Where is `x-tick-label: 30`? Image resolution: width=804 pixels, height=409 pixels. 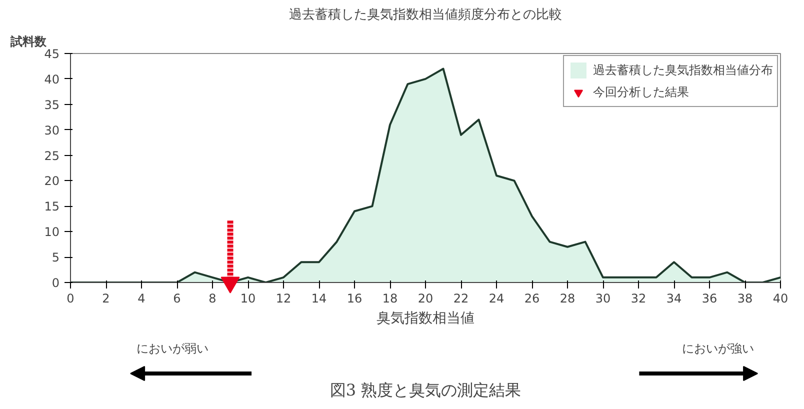
x-tick-label: 30 is located at coordinates (603, 299).